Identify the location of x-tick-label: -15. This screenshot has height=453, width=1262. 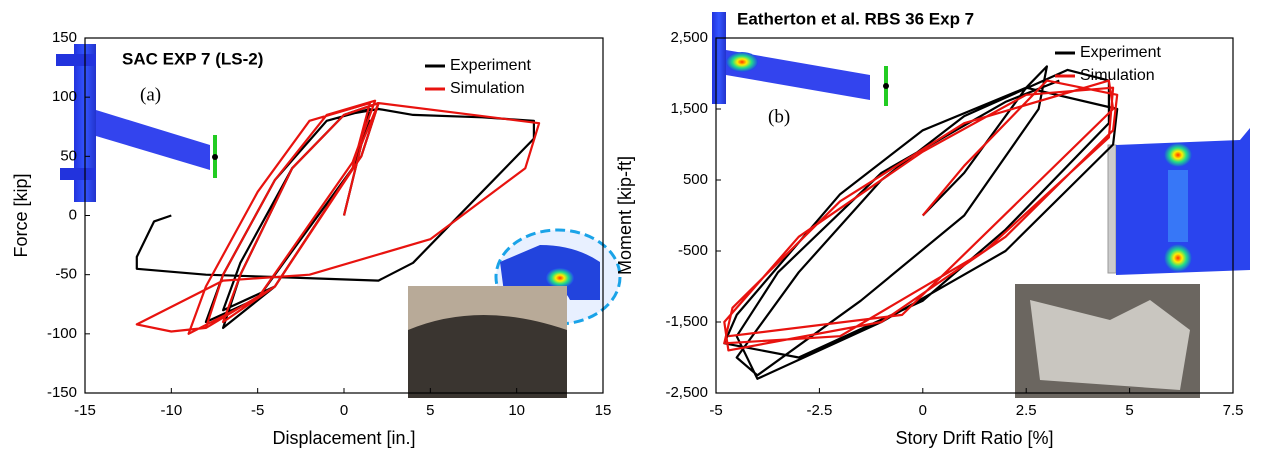
(85, 410).